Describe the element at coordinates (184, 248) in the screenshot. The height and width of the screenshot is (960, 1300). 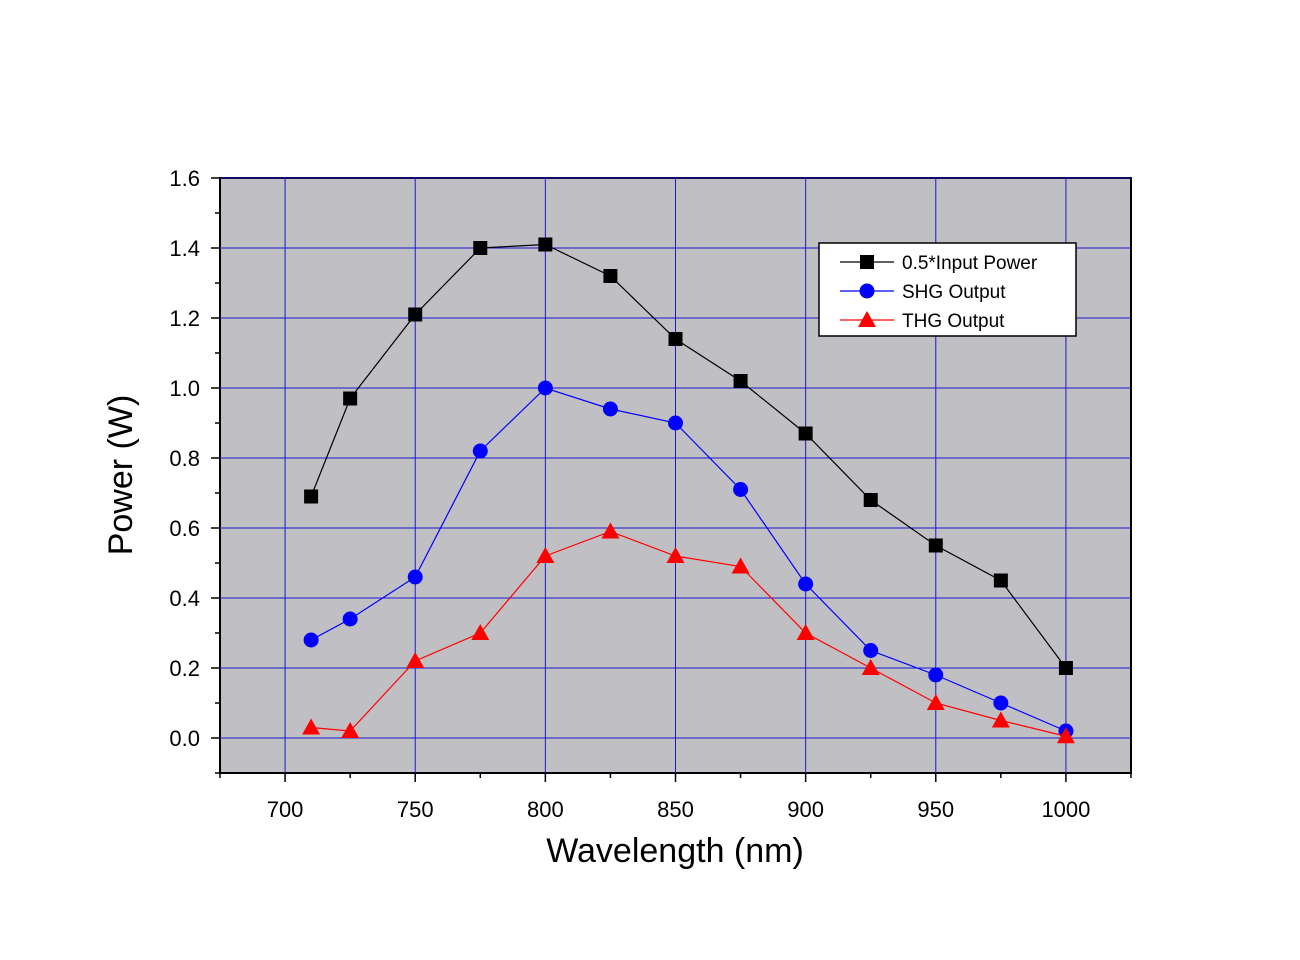
I see `y-tick-label: 1.4` at that location.